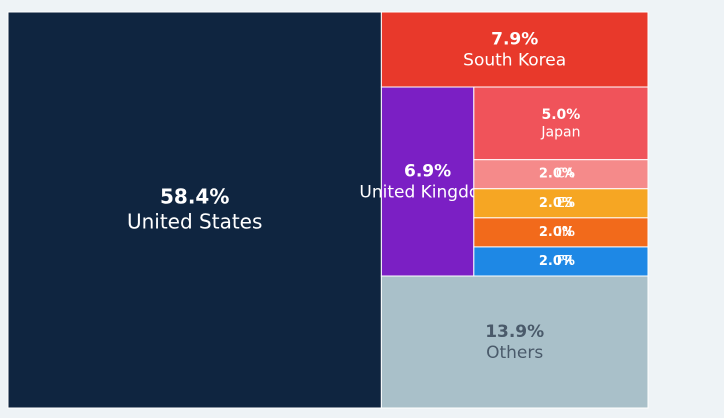 Image resolution: width=724 pixels, height=418 pixels. I want to click on value-label: 13.9%, so click(514, 332).